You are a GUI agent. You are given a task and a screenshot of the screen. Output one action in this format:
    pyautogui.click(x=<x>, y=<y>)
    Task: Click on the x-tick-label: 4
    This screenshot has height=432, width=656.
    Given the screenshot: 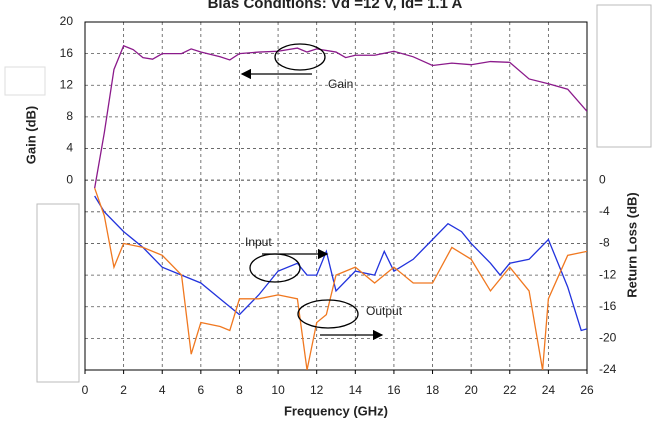 What is the action you would take?
    pyautogui.click(x=162, y=390)
    